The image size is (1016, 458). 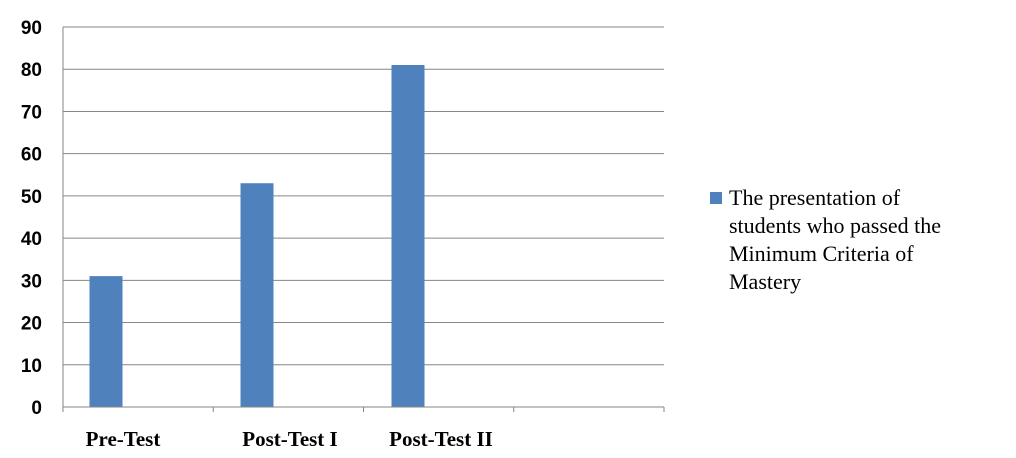 I want to click on x-axis: Pre-Test Post-Test I Post-Test II, so click(x=363, y=428).